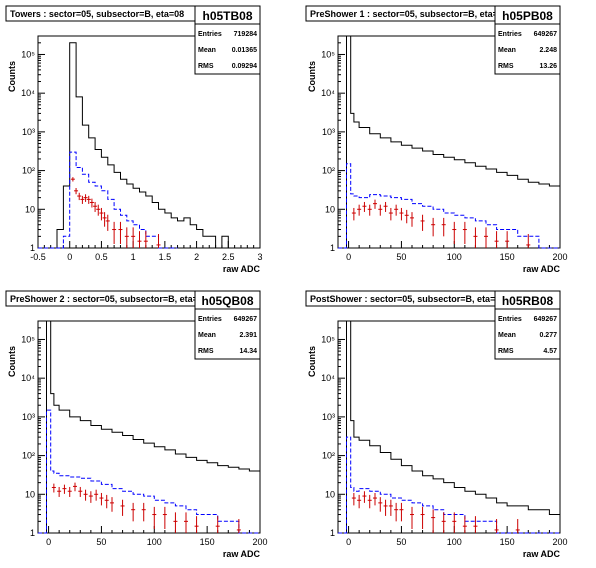 This screenshot has width=596, height=568. I want to click on x-tick-label: 1.5, so click(165, 257).